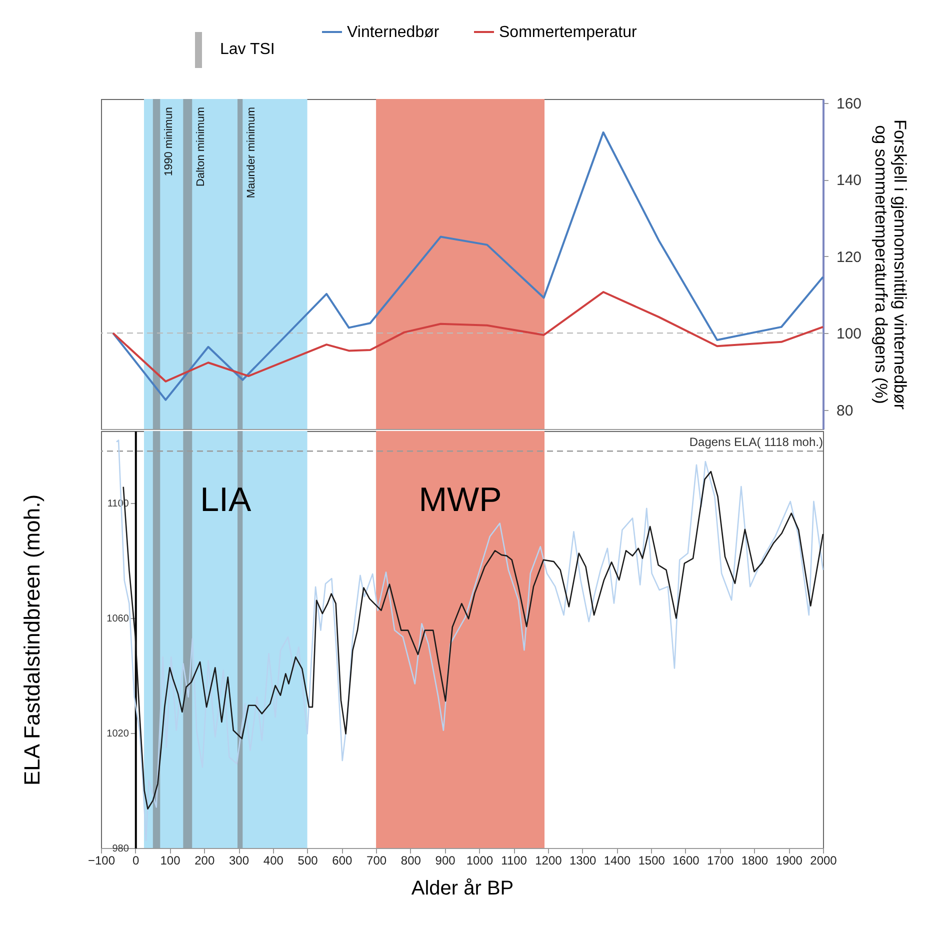 The height and width of the screenshot is (942, 948). What do you see at coordinates (308, 861) in the screenshot?
I see `x-tick-label: 500` at bounding box center [308, 861].